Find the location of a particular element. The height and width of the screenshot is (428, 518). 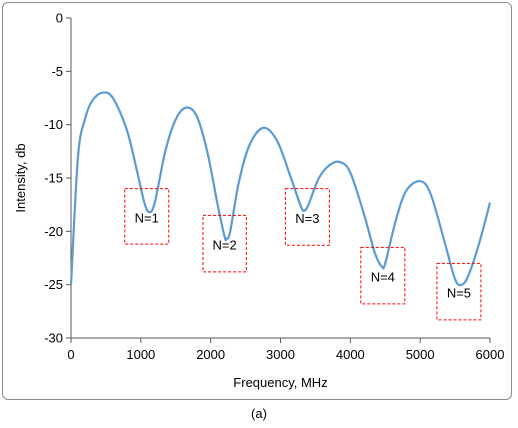

annotation-label-4: N=4 is located at coordinates (383, 277).